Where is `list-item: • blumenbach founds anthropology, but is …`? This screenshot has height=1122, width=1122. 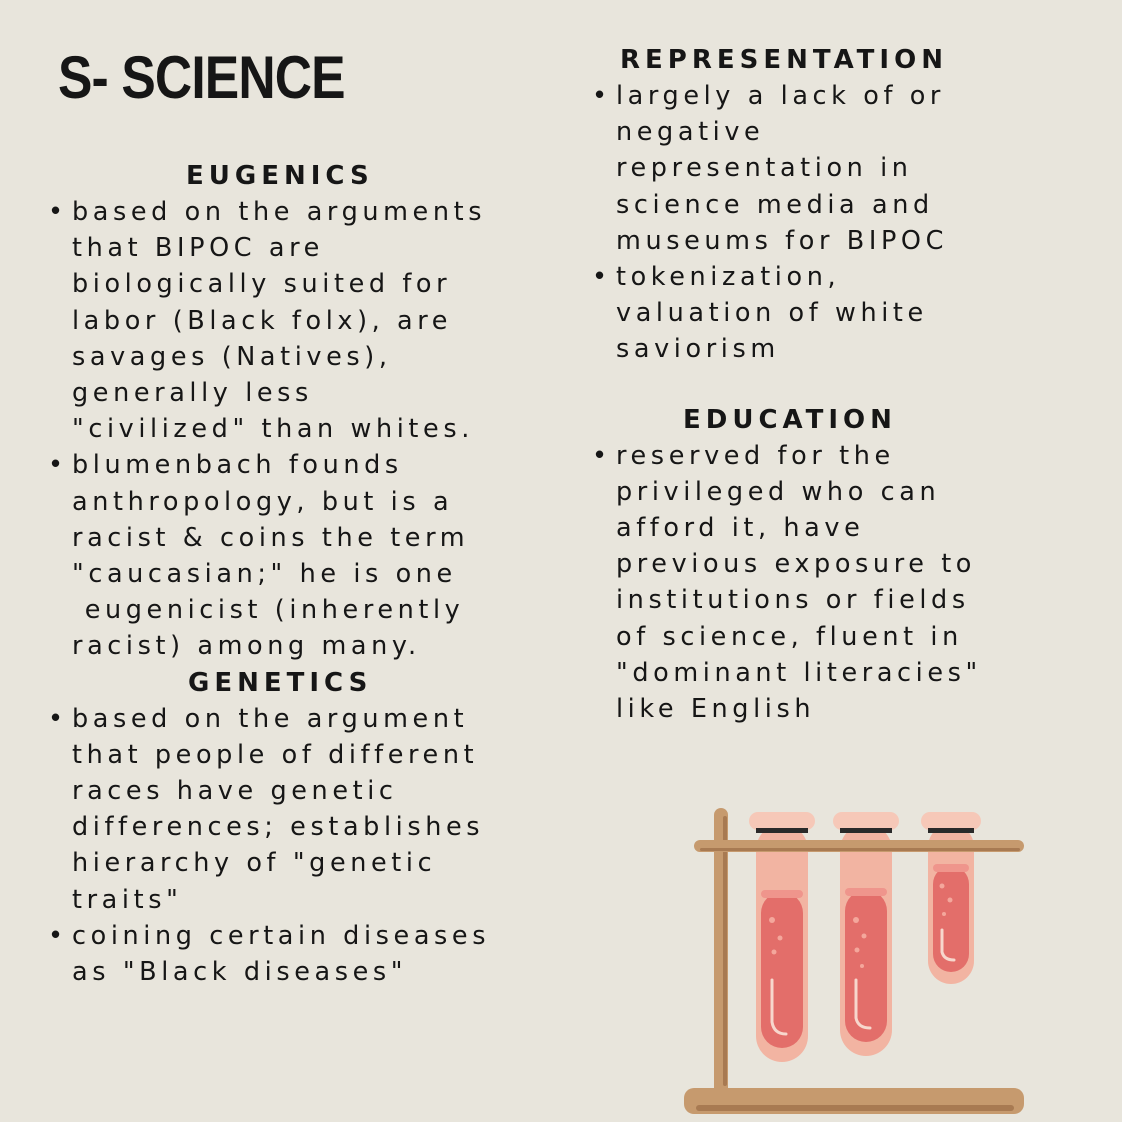 list-item: • blumenbach founds anthropology, but is … is located at coordinates (304, 555).